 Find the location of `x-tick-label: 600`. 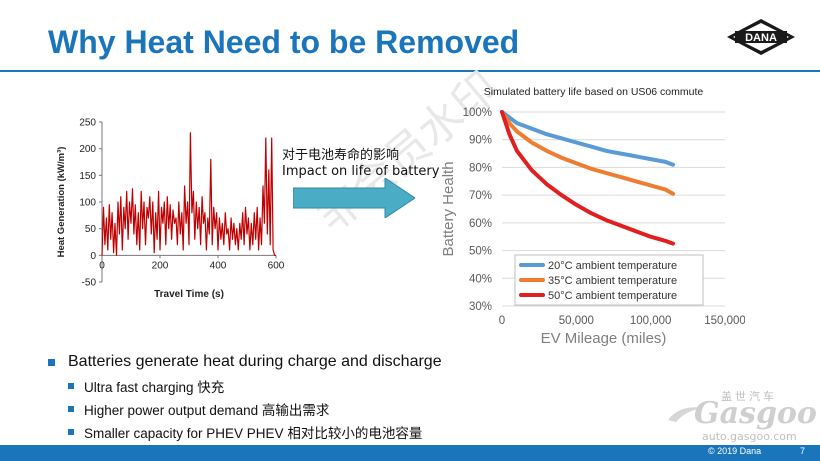

x-tick-label: 600 is located at coordinates (276, 265).